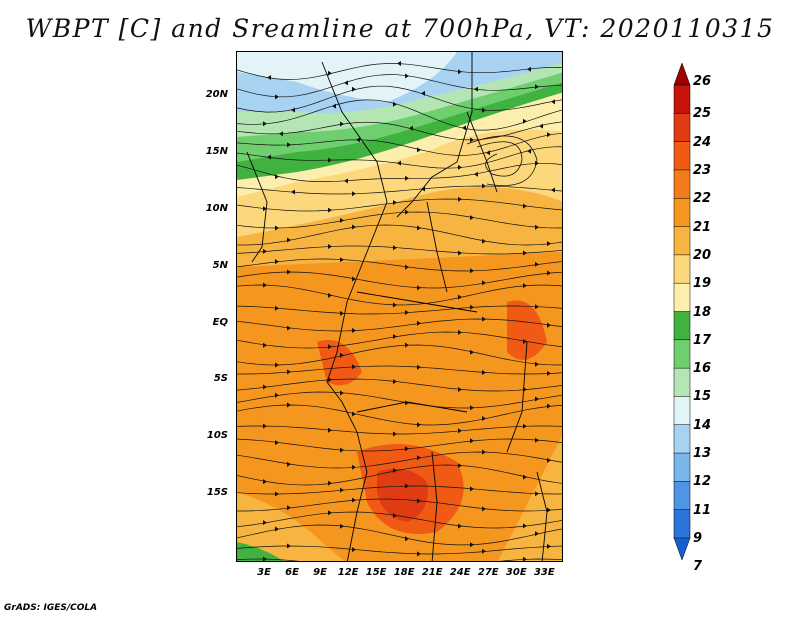  What do you see at coordinates (702, 81) in the screenshot?
I see `colorbar-label: 26` at bounding box center [702, 81].